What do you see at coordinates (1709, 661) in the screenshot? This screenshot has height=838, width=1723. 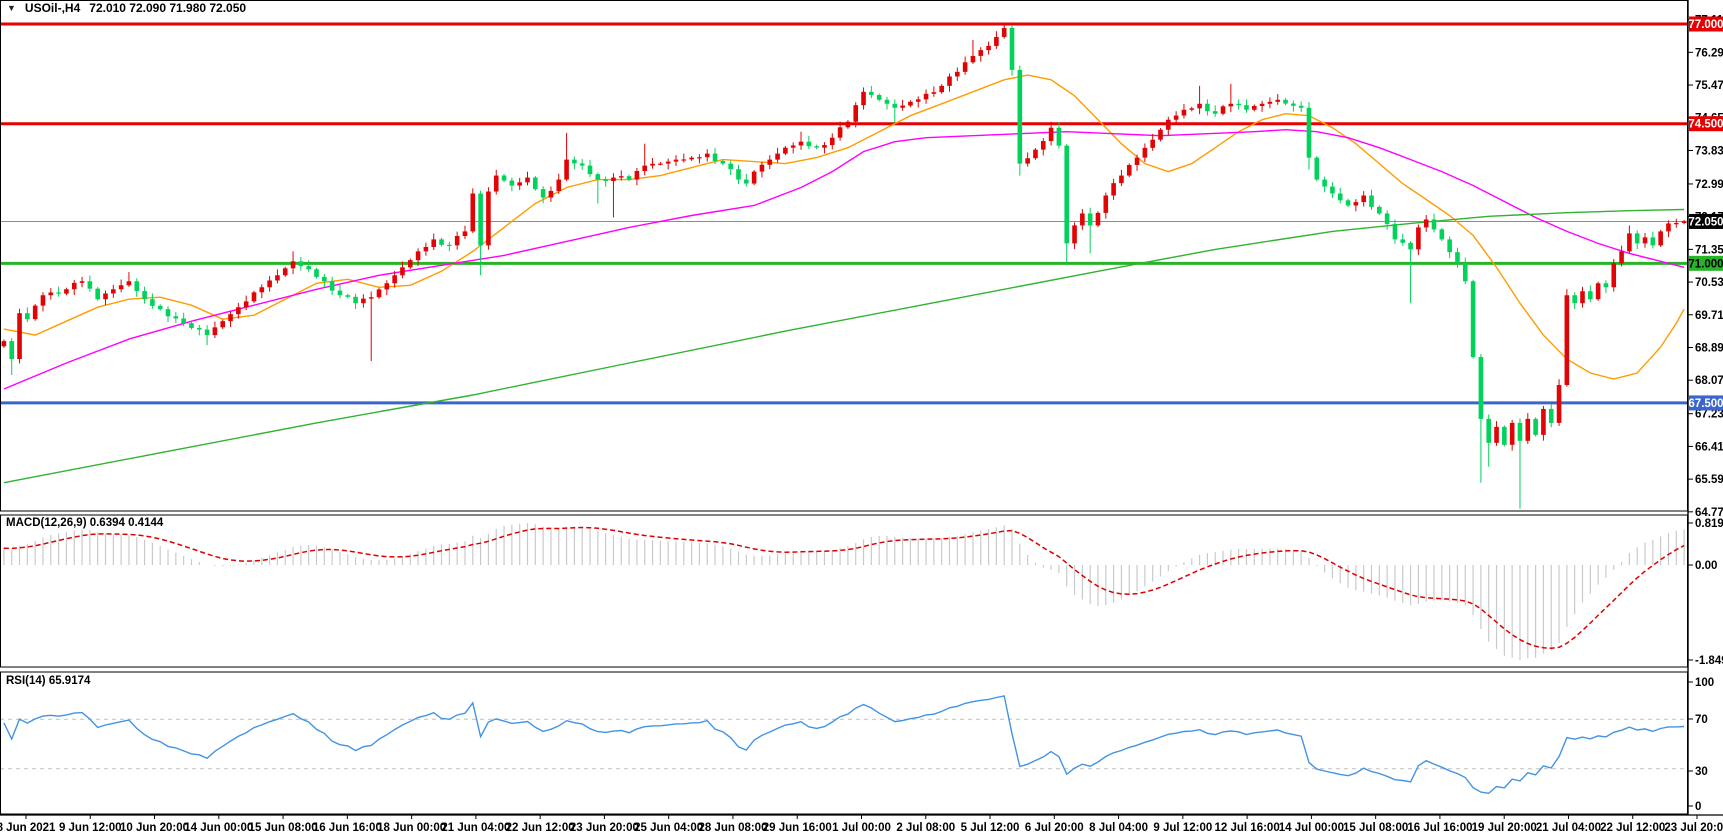 I see `macd-axis-label: -1.8495` at bounding box center [1709, 661].